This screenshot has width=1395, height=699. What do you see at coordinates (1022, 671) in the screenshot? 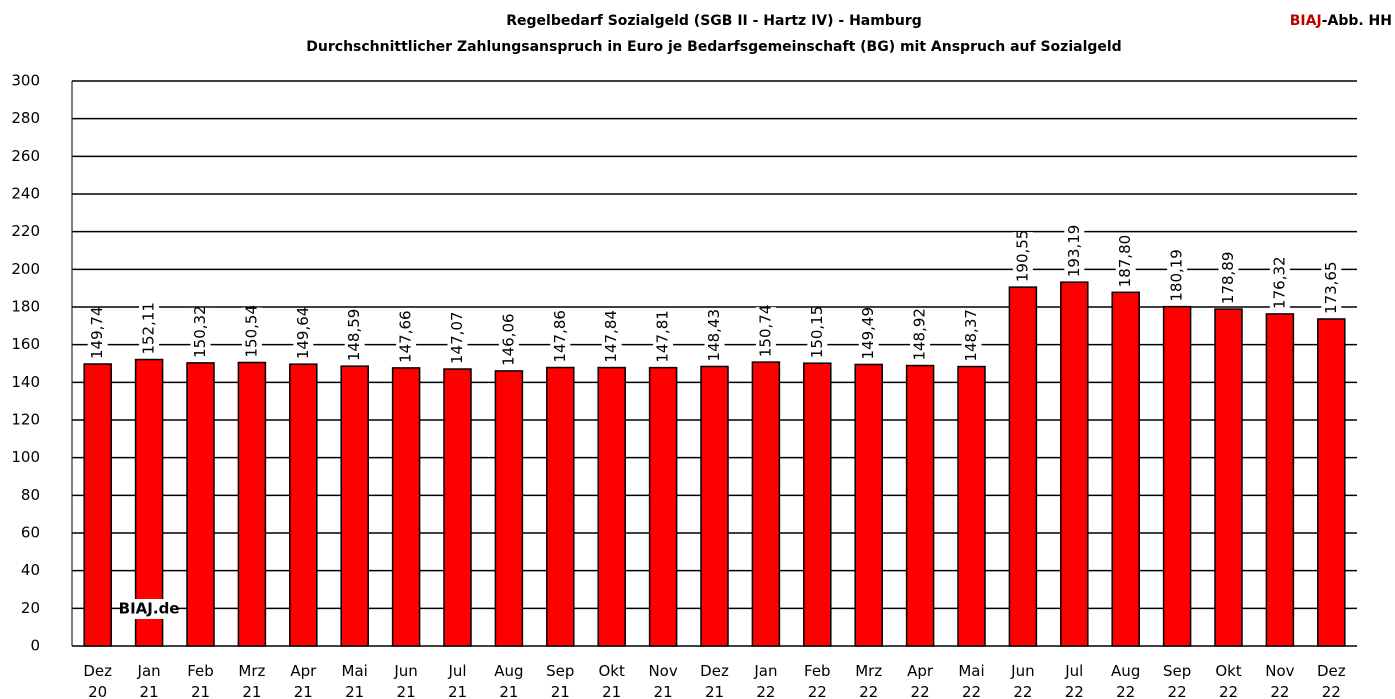
I see `x-tick-line: Jun` at bounding box center [1022, 671].